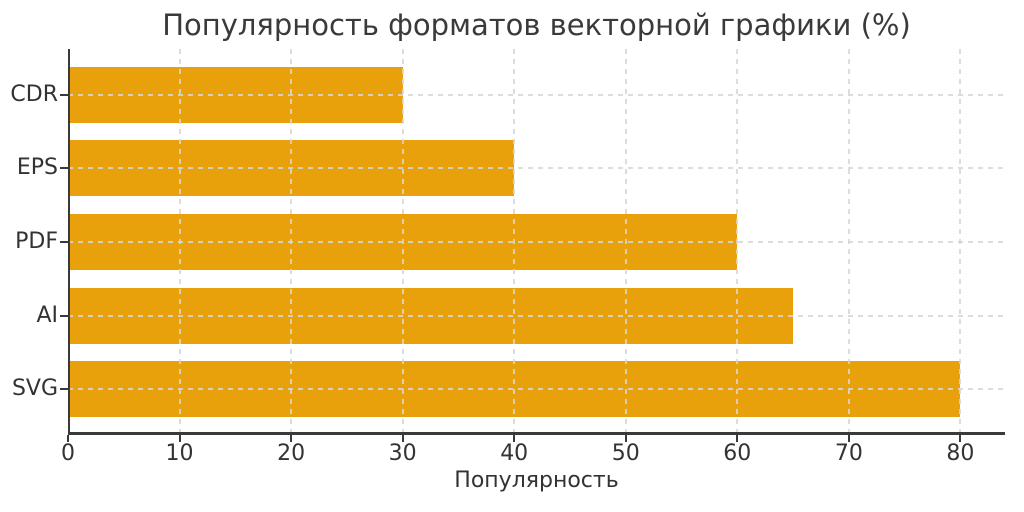 This screenshot has height=512, width=1024. What do you see at coordinates (47, 315) in the screenshot?
I see `y-tick-label-AI: AI` at bounding box center [47, 315].